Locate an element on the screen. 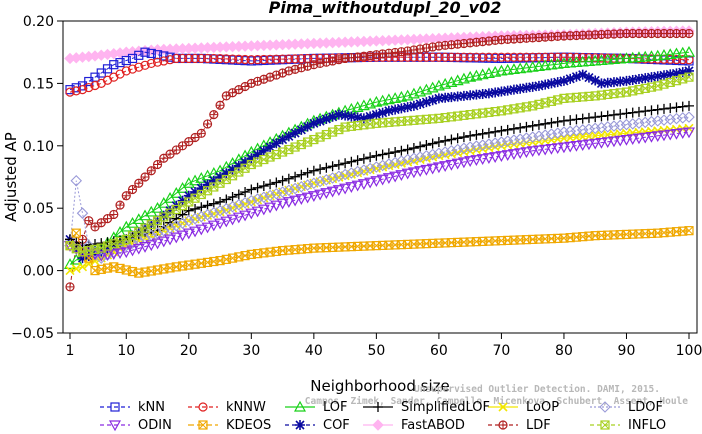  x-tick-label: 20 is located at coordinates (189, 351).